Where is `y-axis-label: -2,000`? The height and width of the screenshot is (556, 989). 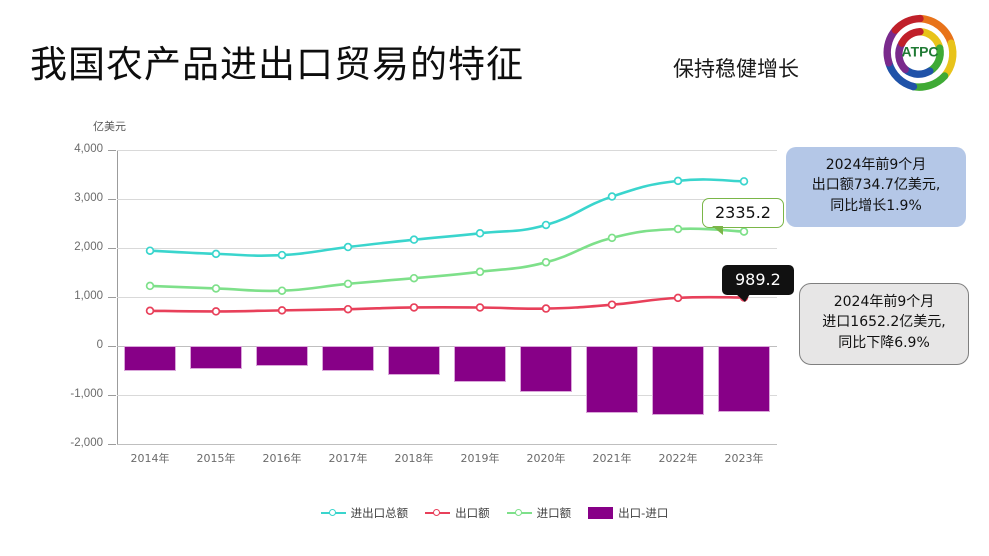
y-axis-label: -2,000 is located at coordinates (86, 443).